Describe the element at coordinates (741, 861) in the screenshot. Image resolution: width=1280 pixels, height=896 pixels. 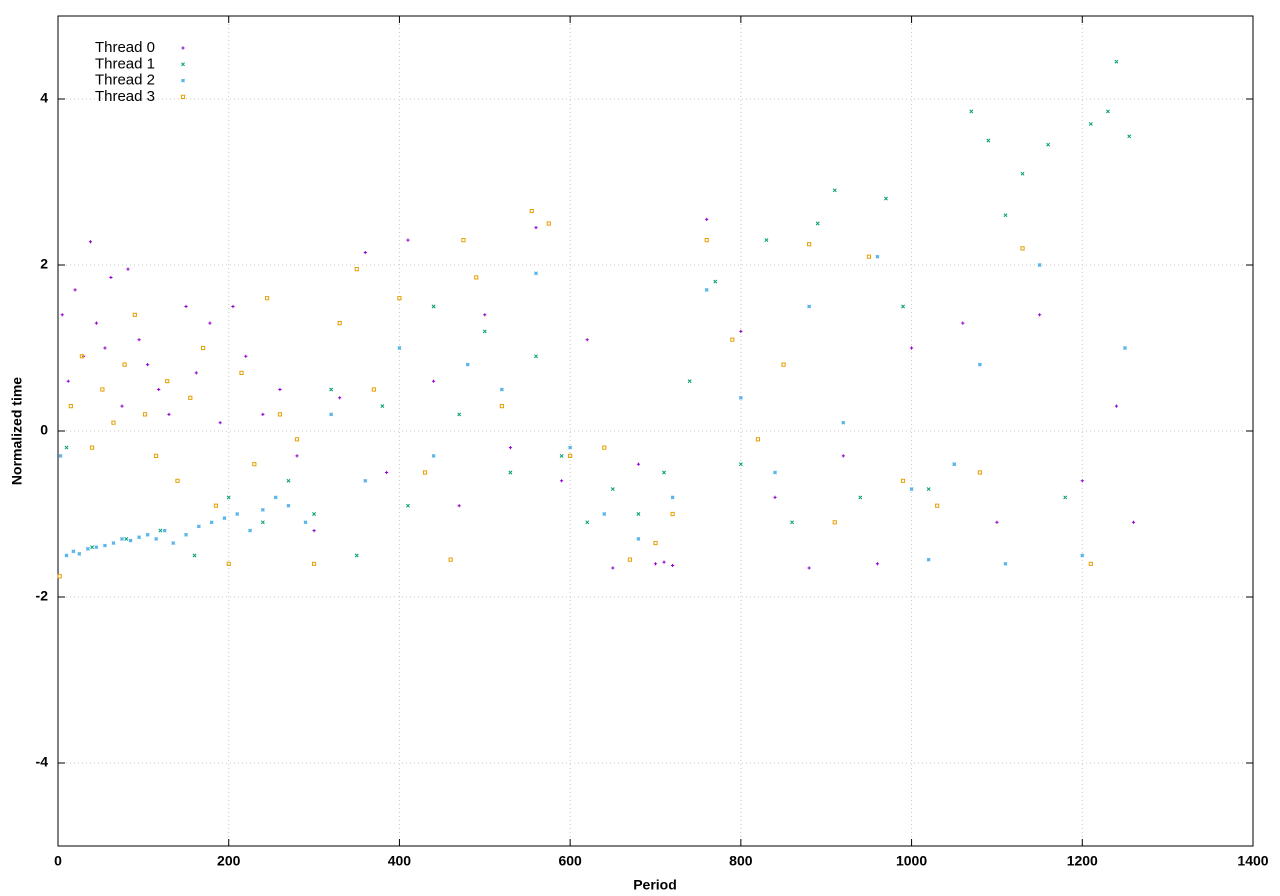
I see `x-tick-label: 800` at that location.